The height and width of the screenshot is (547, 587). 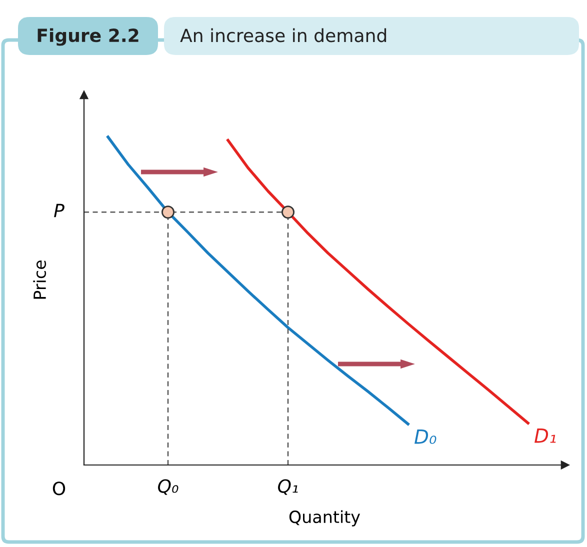 I want to click on text: O, so click(x=59, y=489).